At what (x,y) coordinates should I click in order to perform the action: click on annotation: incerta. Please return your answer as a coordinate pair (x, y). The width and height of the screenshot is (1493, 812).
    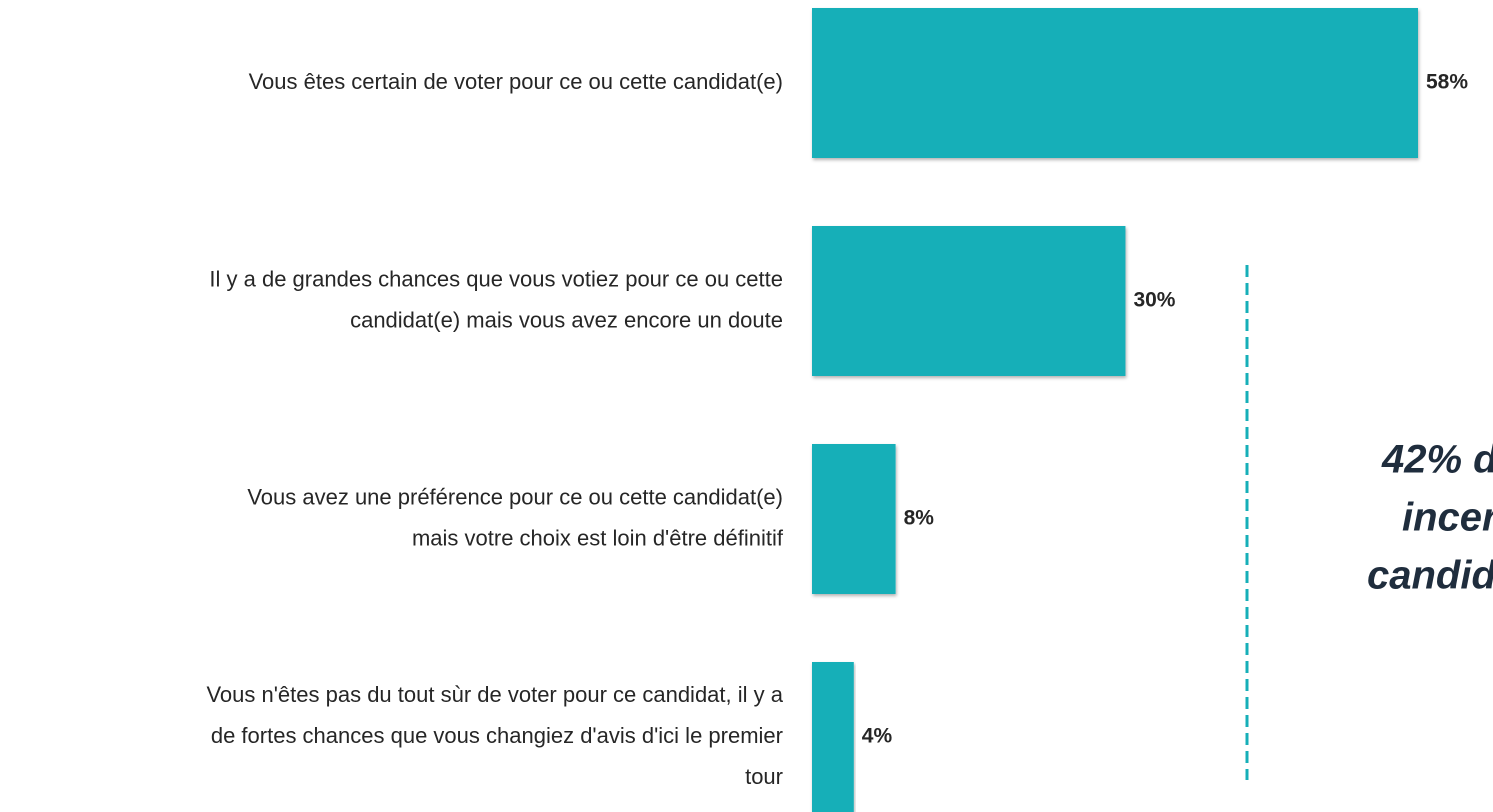
    Looking at the image, I should click on (1447, 518).